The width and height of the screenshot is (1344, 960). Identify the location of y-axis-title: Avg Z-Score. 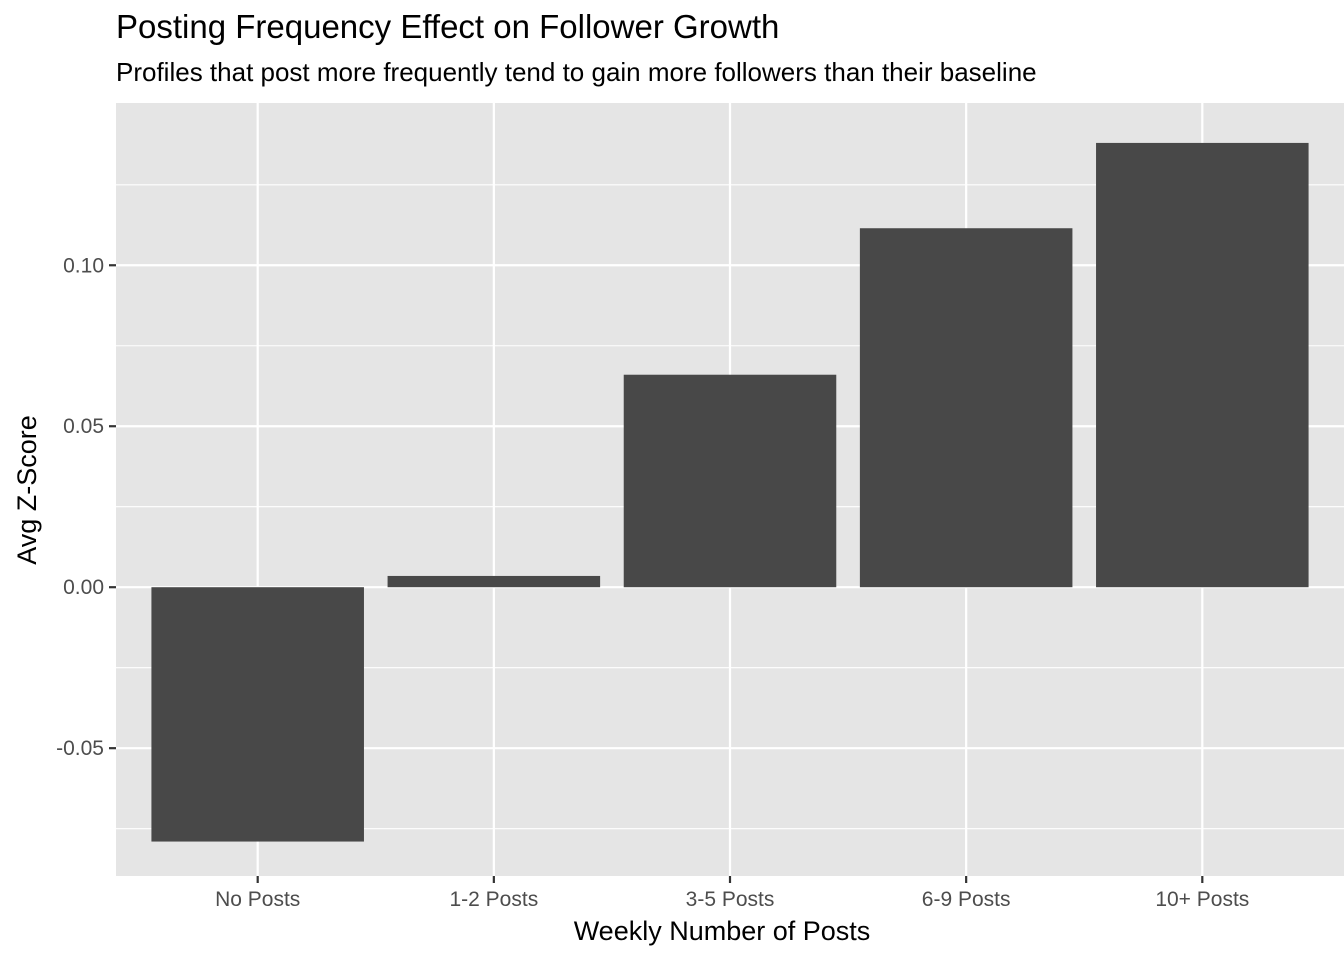
(27, 490).